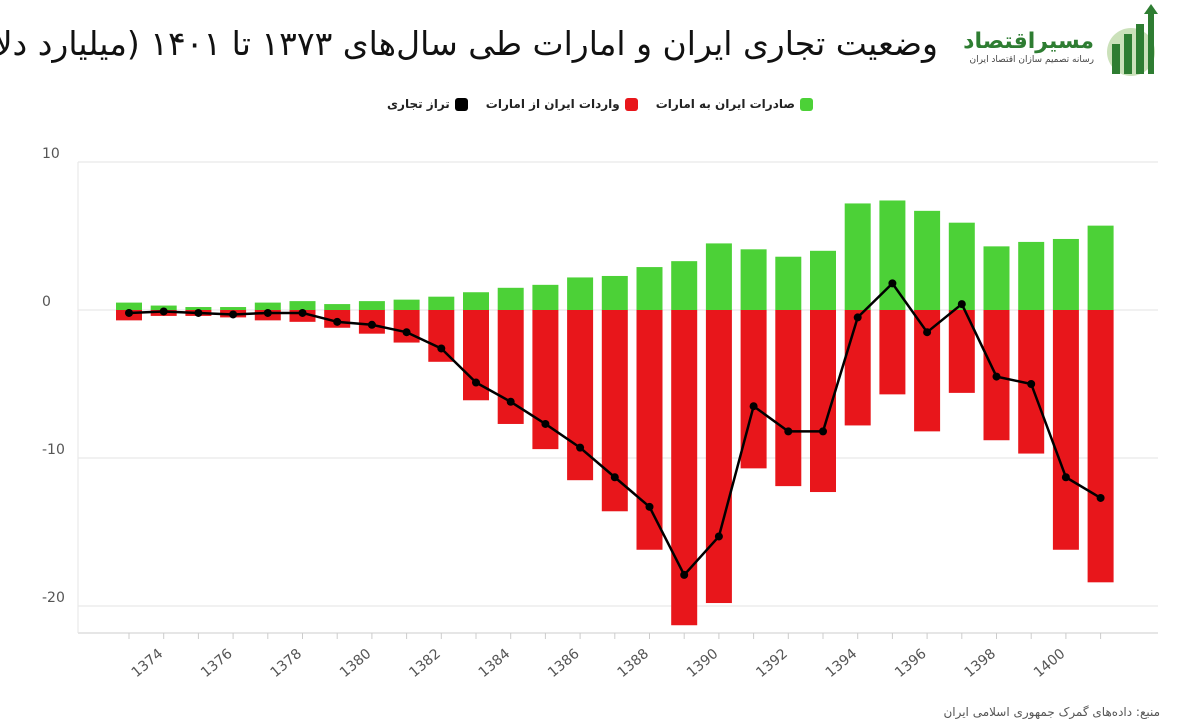 Image resolution: width=1200 pixels, height=719 pixels. What do you see at coordinates (772, 663) in the screenshot?
I see `x-tick-label: 1392` at bounding box center [772, 663].